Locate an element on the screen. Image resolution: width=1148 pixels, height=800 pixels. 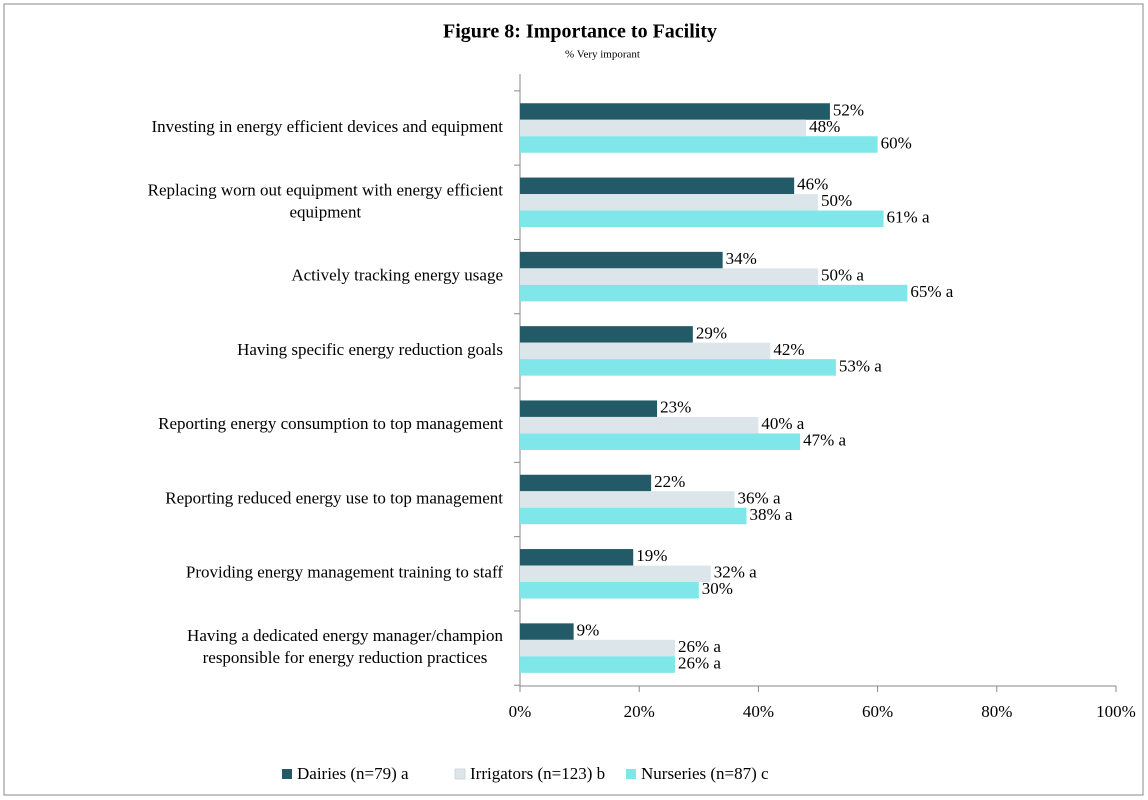
data-label: 19% is located at coordinates (651, 555).